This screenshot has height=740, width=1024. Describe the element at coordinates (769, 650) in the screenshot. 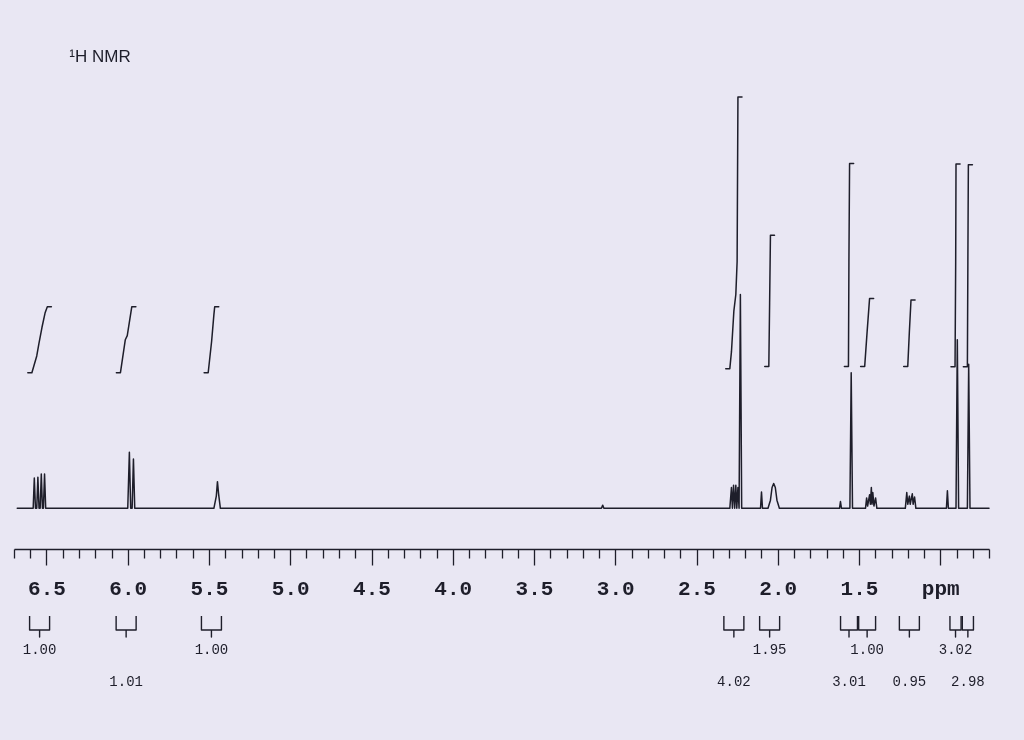

I see `text: 1.95` at that location.